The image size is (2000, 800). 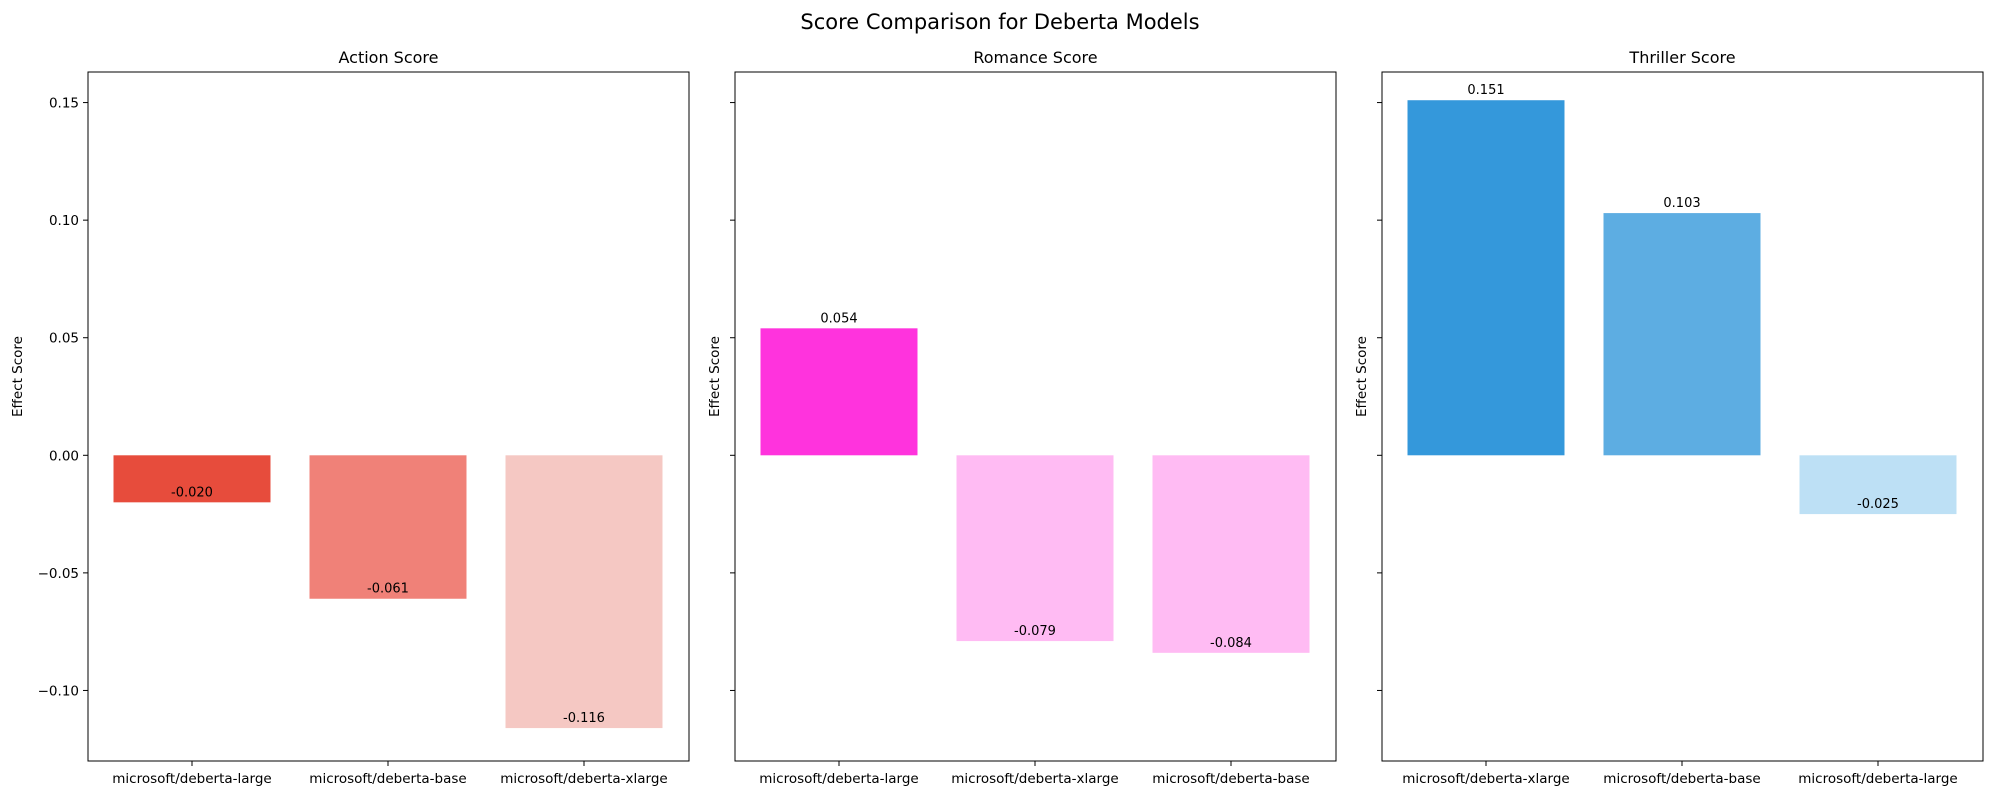 What do you see at coordinates (64, 104) in the screenshot?
I see `y-tick-label: 0.15` at bounding box center [64, 104].